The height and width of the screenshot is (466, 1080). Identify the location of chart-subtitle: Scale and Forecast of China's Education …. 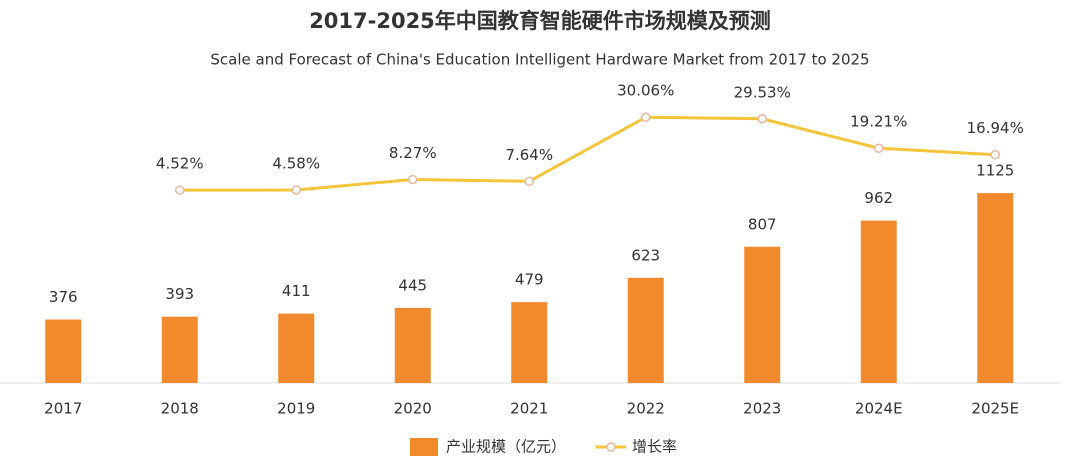
(539, 60).